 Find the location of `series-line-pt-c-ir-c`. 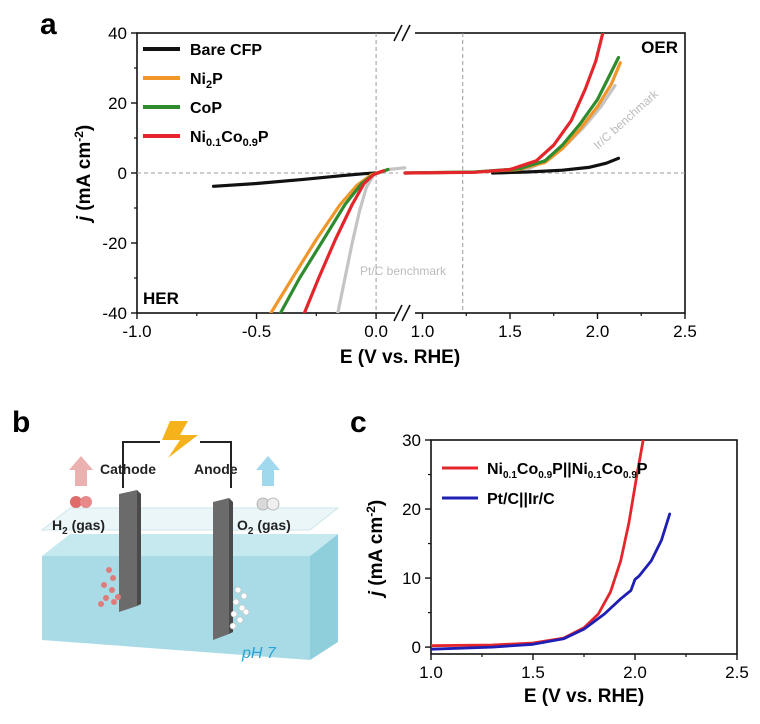

series-line-pt-c-ir-c is located at coordinates (551, 581).